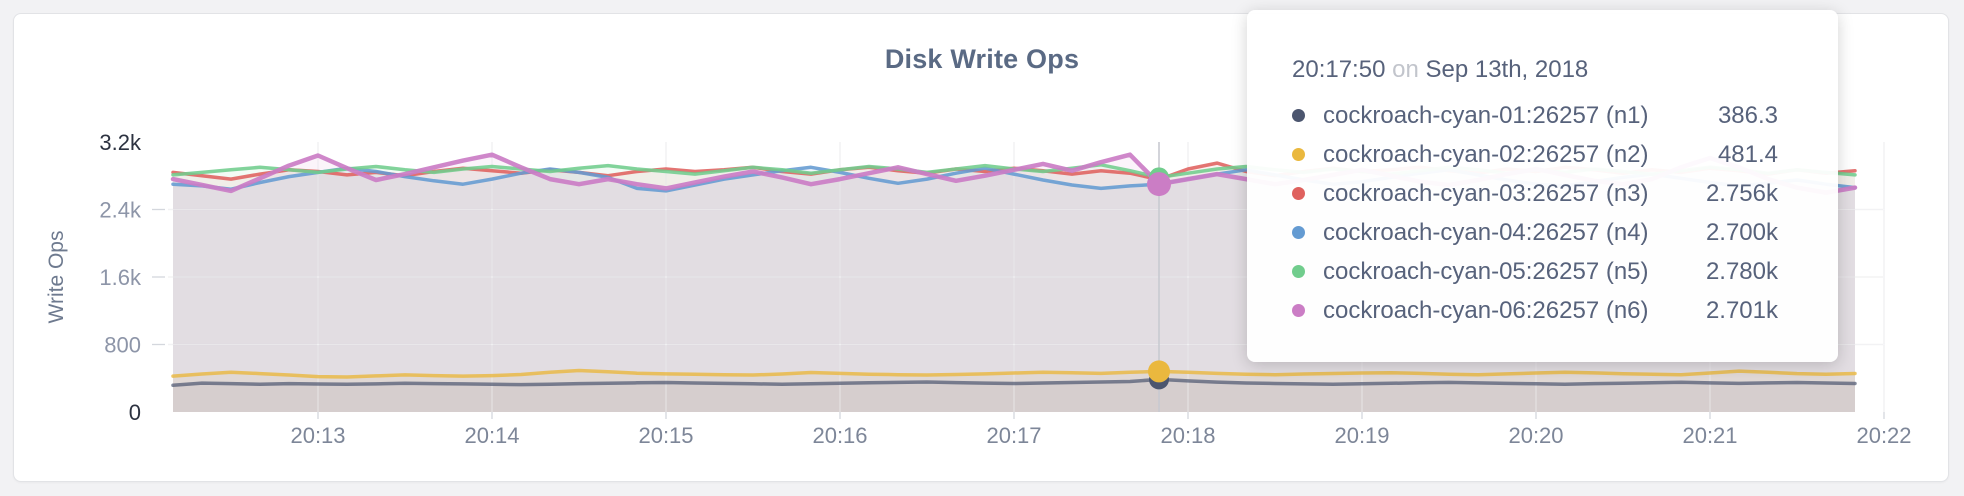 Image resolution: width=1964 pixels, height=496 pixels. What do you see at coordinates (1486, 115) in the screenshot?
I see `series-label: cockroach-cyan-01:26257 (n1)` at bounding box center [1486, 115].